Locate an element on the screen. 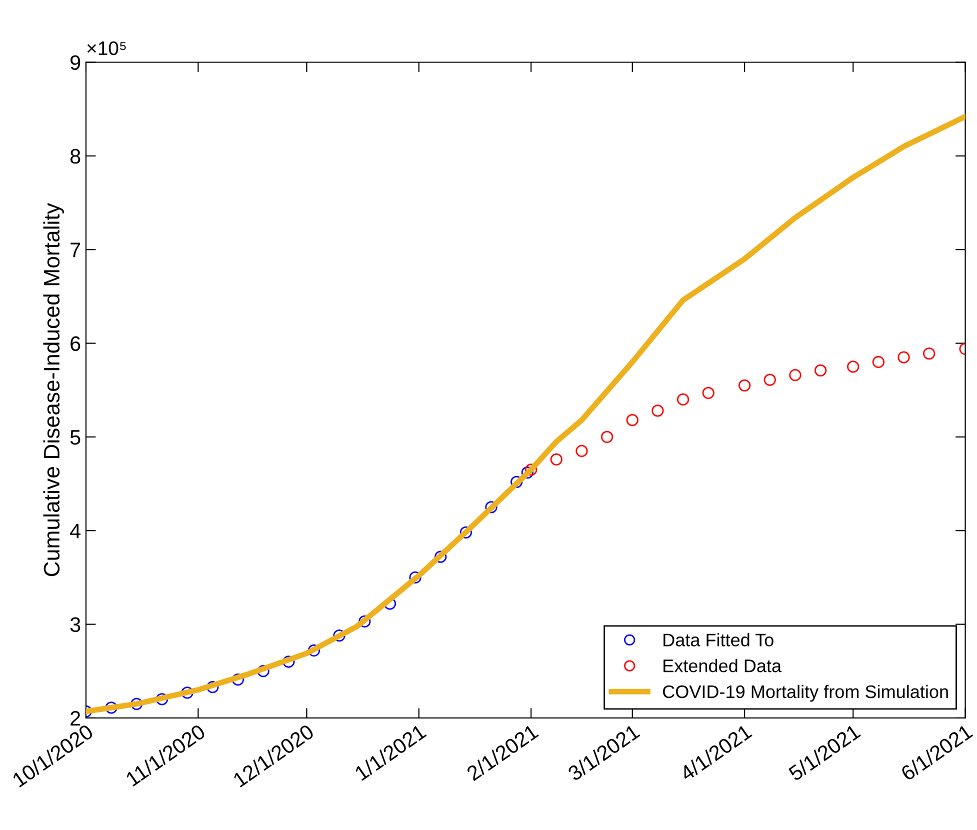 Image resolution: width=977 pixels, height=830 pixels. text: ×10⁵ is located at coordinates (106, 48).